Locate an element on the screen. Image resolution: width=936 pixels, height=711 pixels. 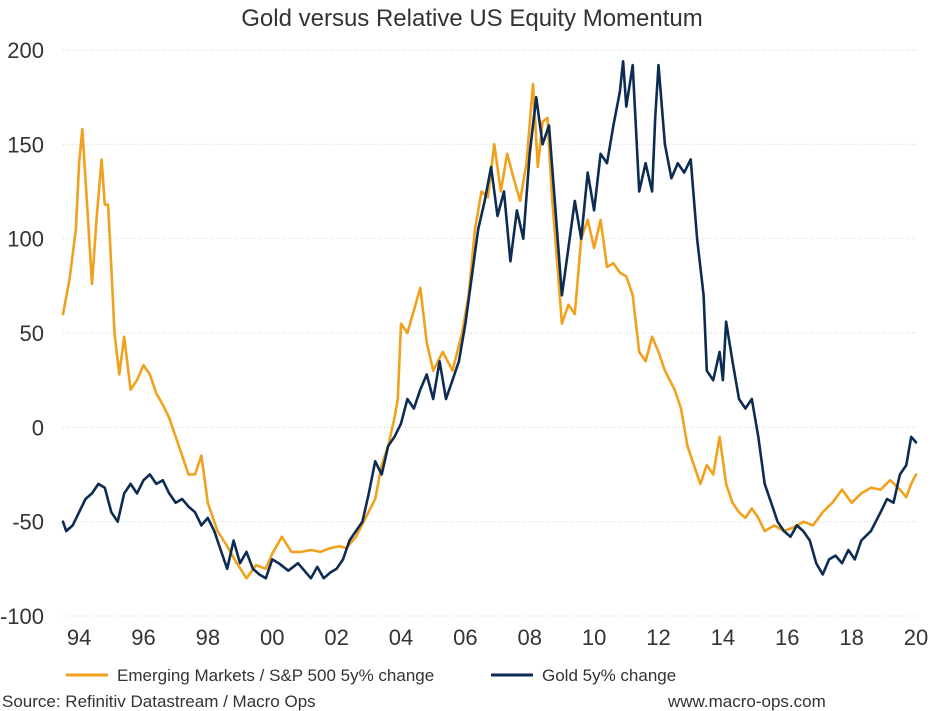
website-credit: www.macro-ops.com is located at coordinates (746, 701).